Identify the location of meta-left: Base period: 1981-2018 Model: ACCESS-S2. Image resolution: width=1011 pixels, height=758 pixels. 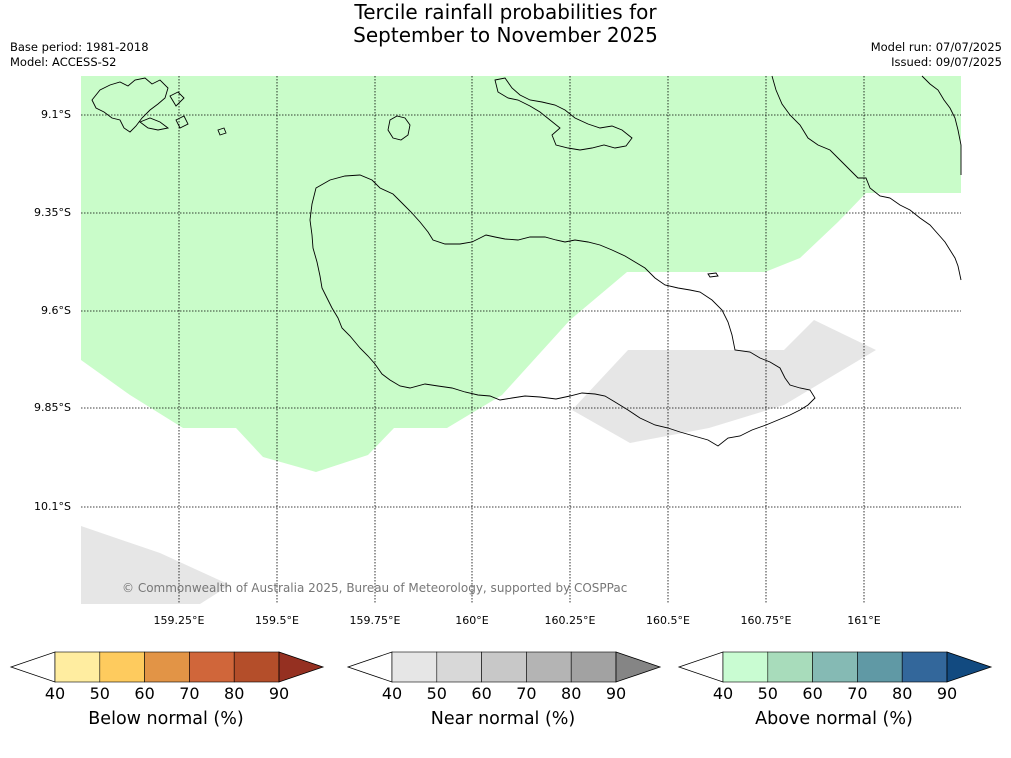
(79, 55).